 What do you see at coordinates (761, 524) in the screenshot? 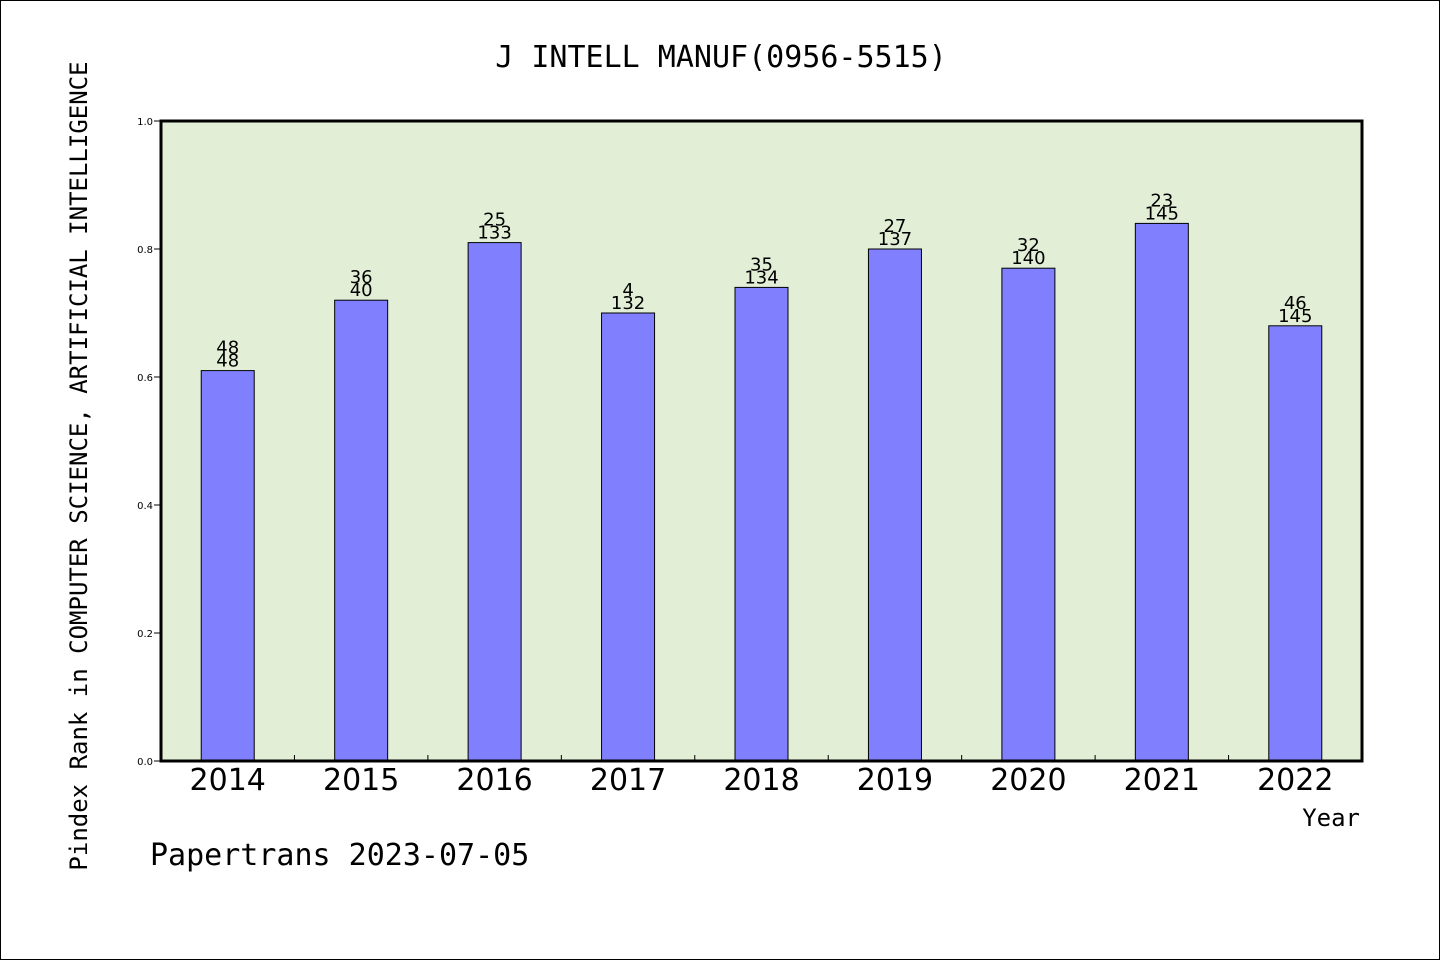
I see `bar-2018` at bounding box center [761, 524].